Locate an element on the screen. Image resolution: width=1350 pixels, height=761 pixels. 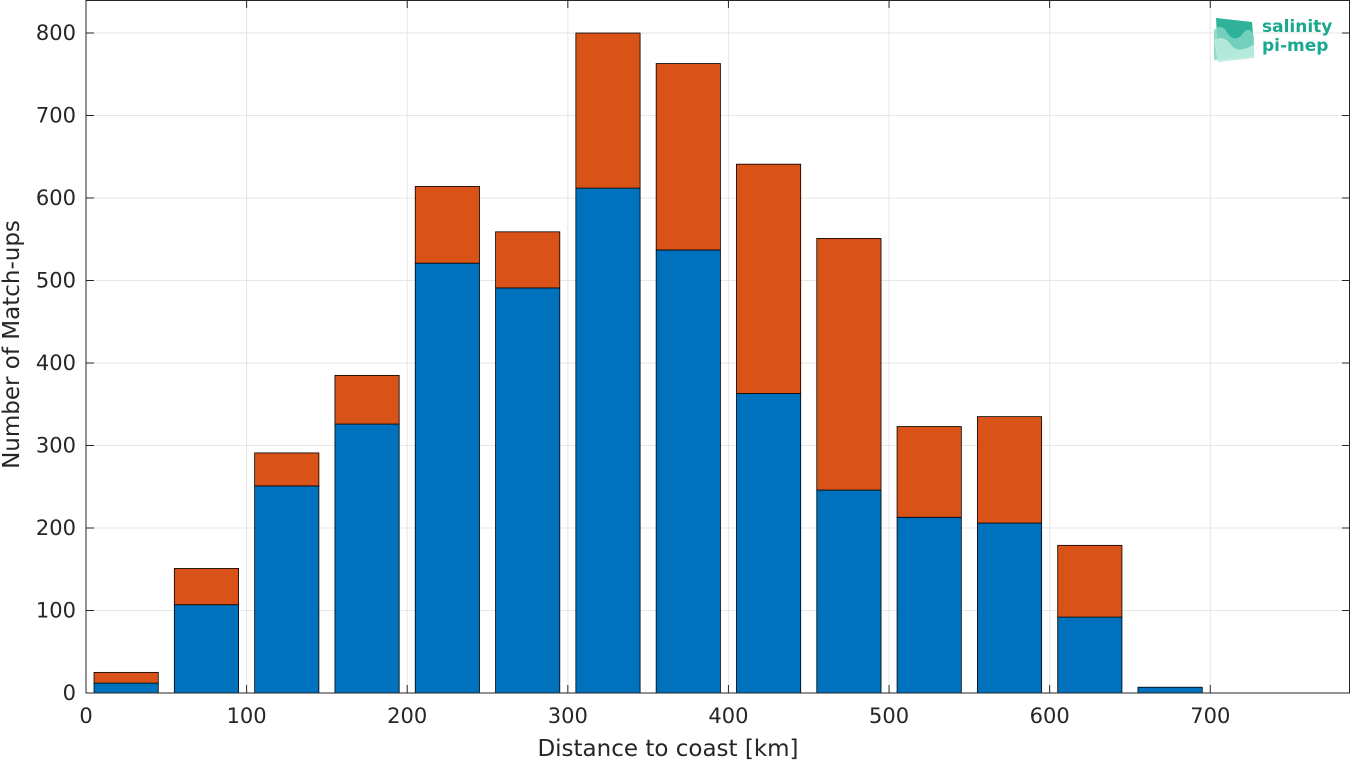
logo-line1: salinity is located at coordinates (1297, 27).